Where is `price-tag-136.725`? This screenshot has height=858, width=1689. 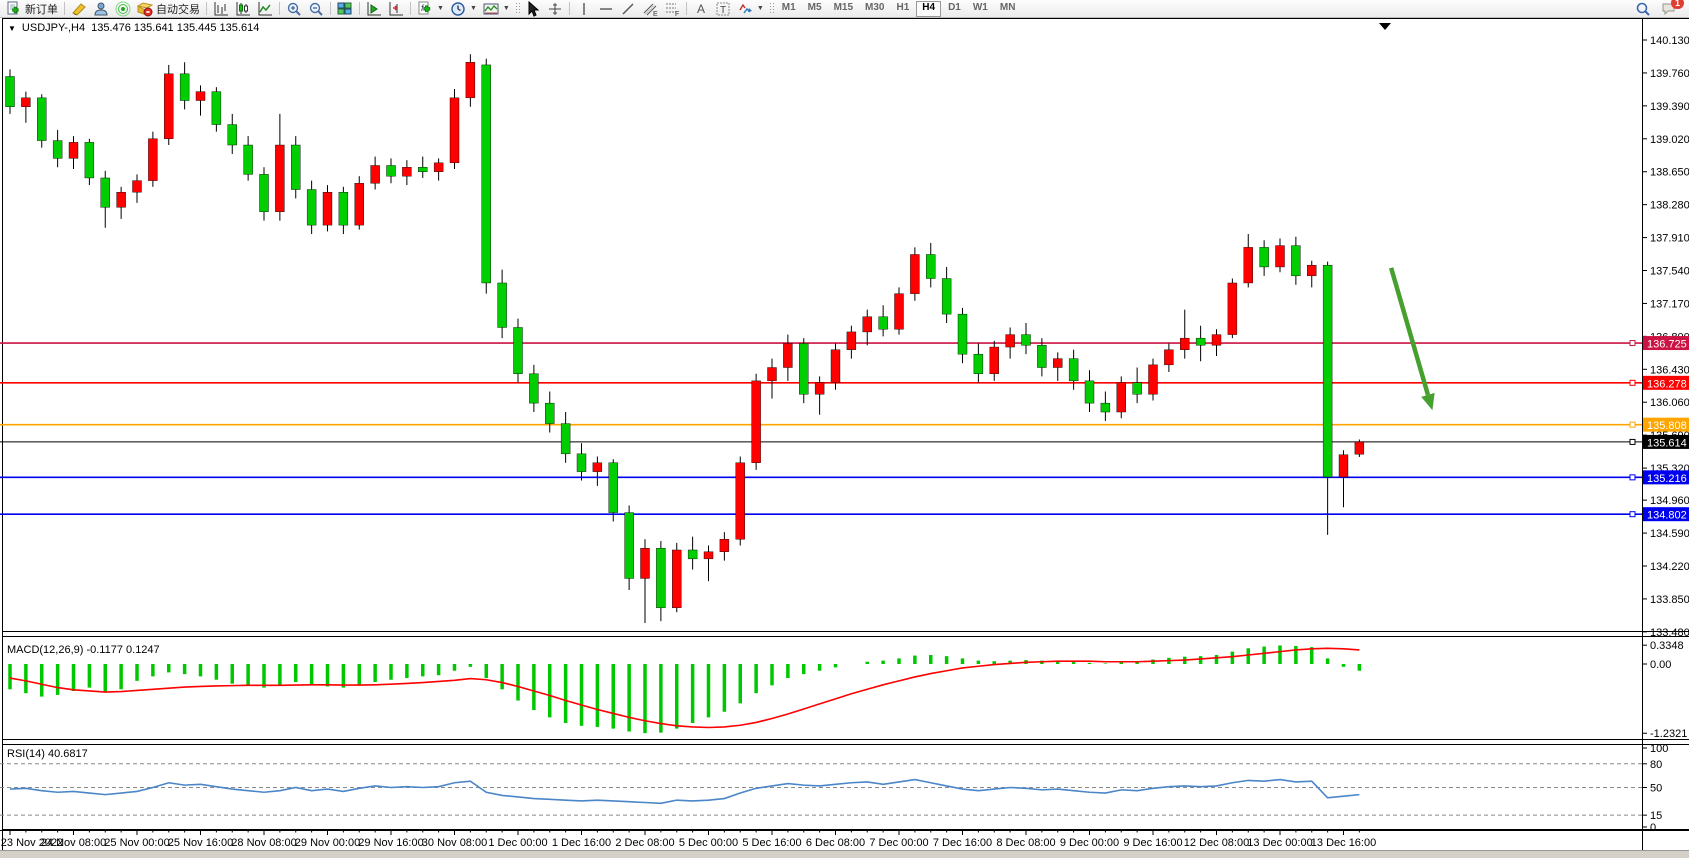 price-tag-136.725 is located at coordinates (1666, 343).